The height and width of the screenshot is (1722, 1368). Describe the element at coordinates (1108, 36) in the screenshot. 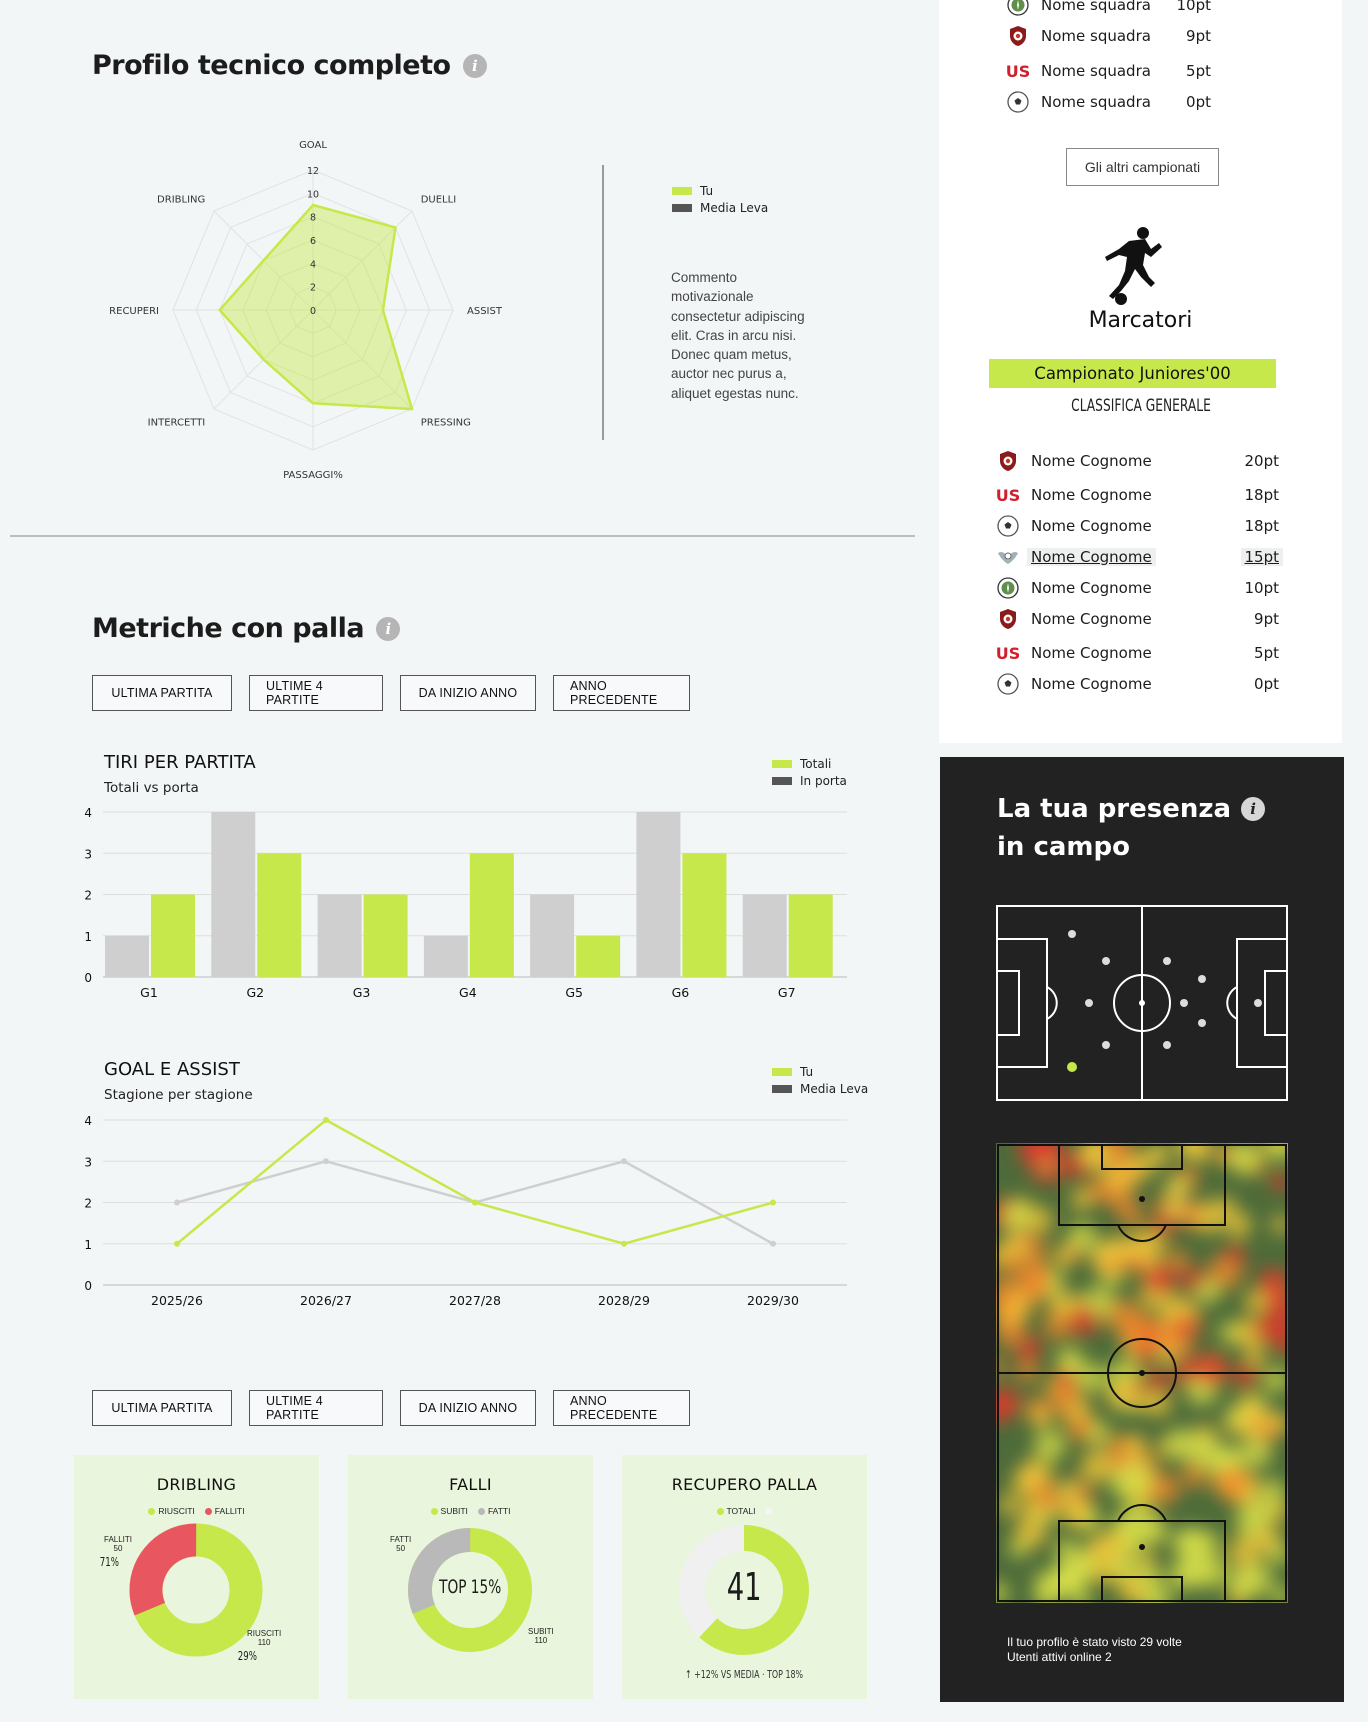

I see `ranking-row: Nome squadra 9pt` at that location.